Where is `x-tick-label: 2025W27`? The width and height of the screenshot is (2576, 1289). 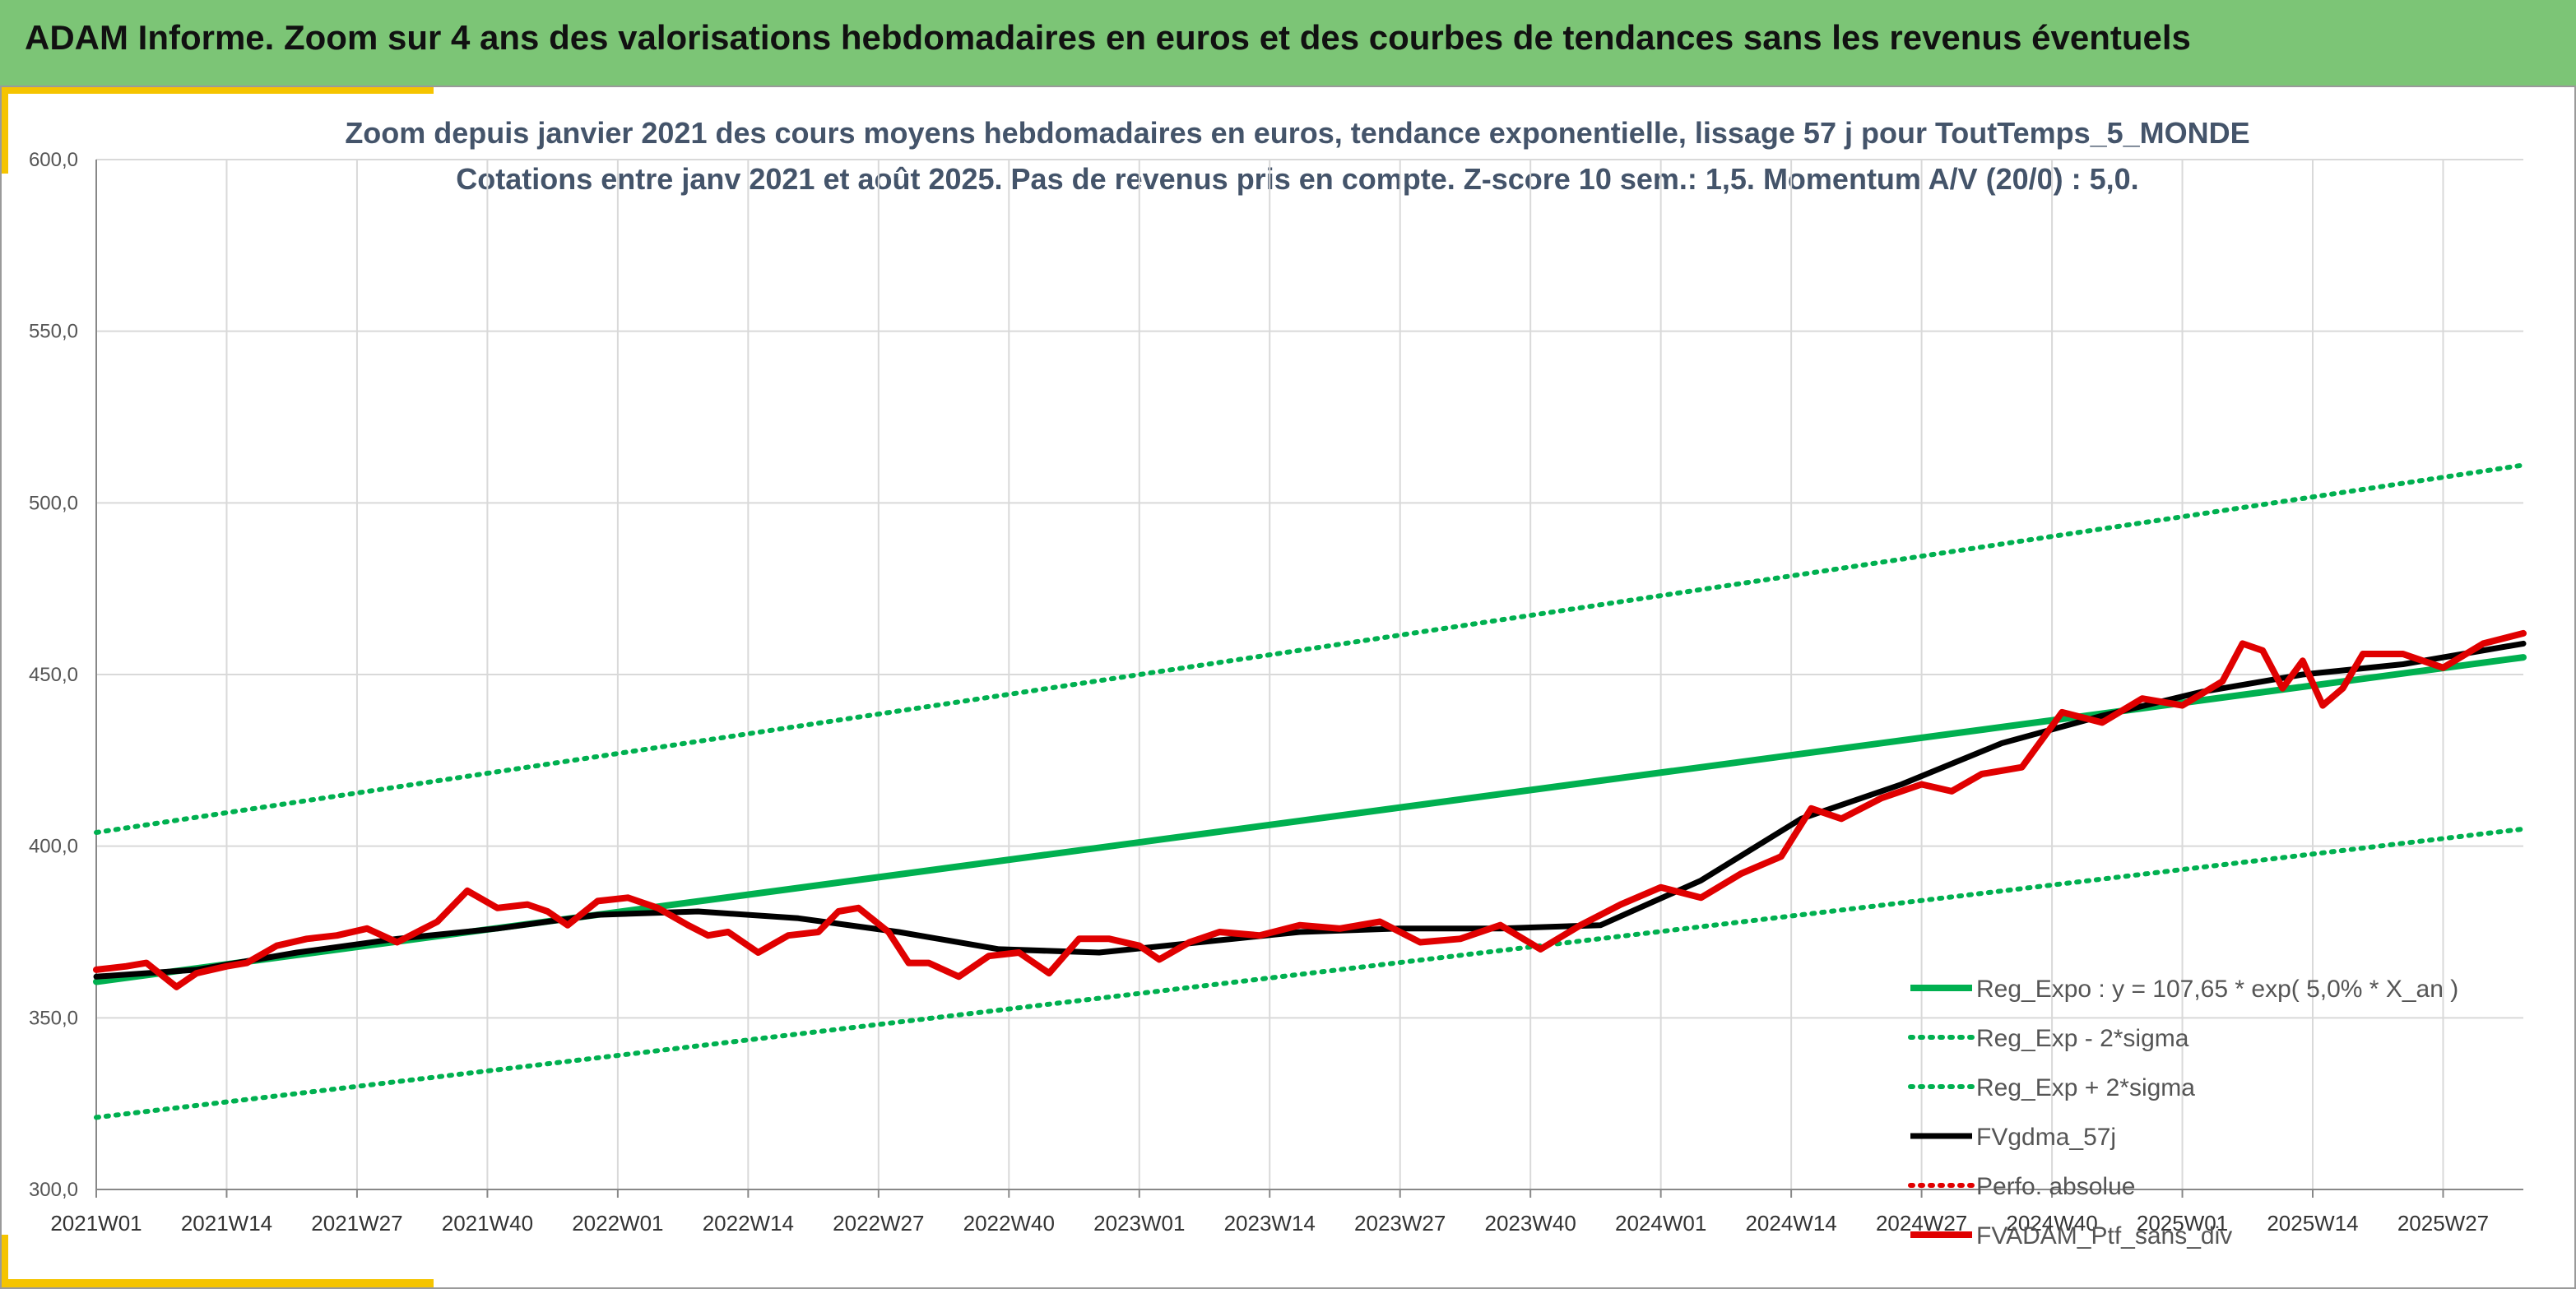 x-tick-label: 2025W27 is located at coordinates (2443, 1223).